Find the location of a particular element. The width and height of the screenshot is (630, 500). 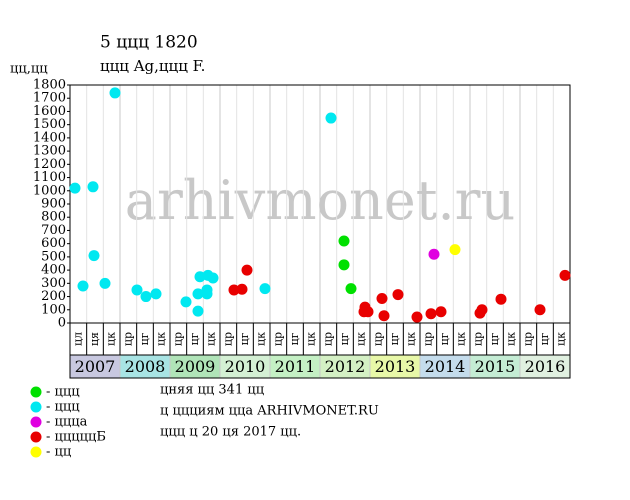

y-tick-label: 900 is located at coordinates (53, 204).